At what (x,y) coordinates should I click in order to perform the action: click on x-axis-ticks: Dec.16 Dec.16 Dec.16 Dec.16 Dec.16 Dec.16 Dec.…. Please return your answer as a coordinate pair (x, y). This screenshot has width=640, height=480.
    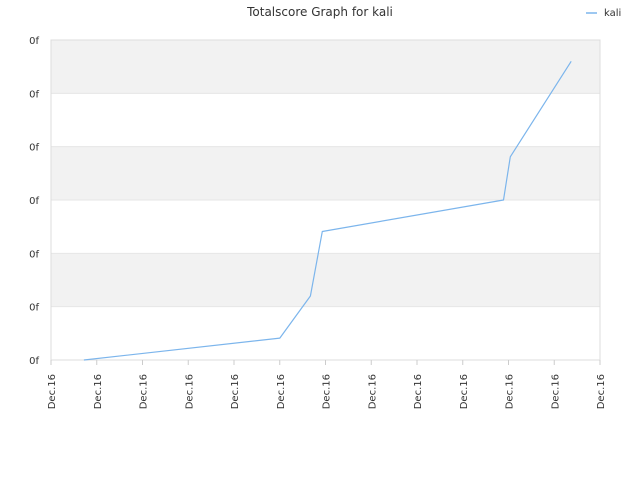
    Looking at the image, I should click on (327, 384).